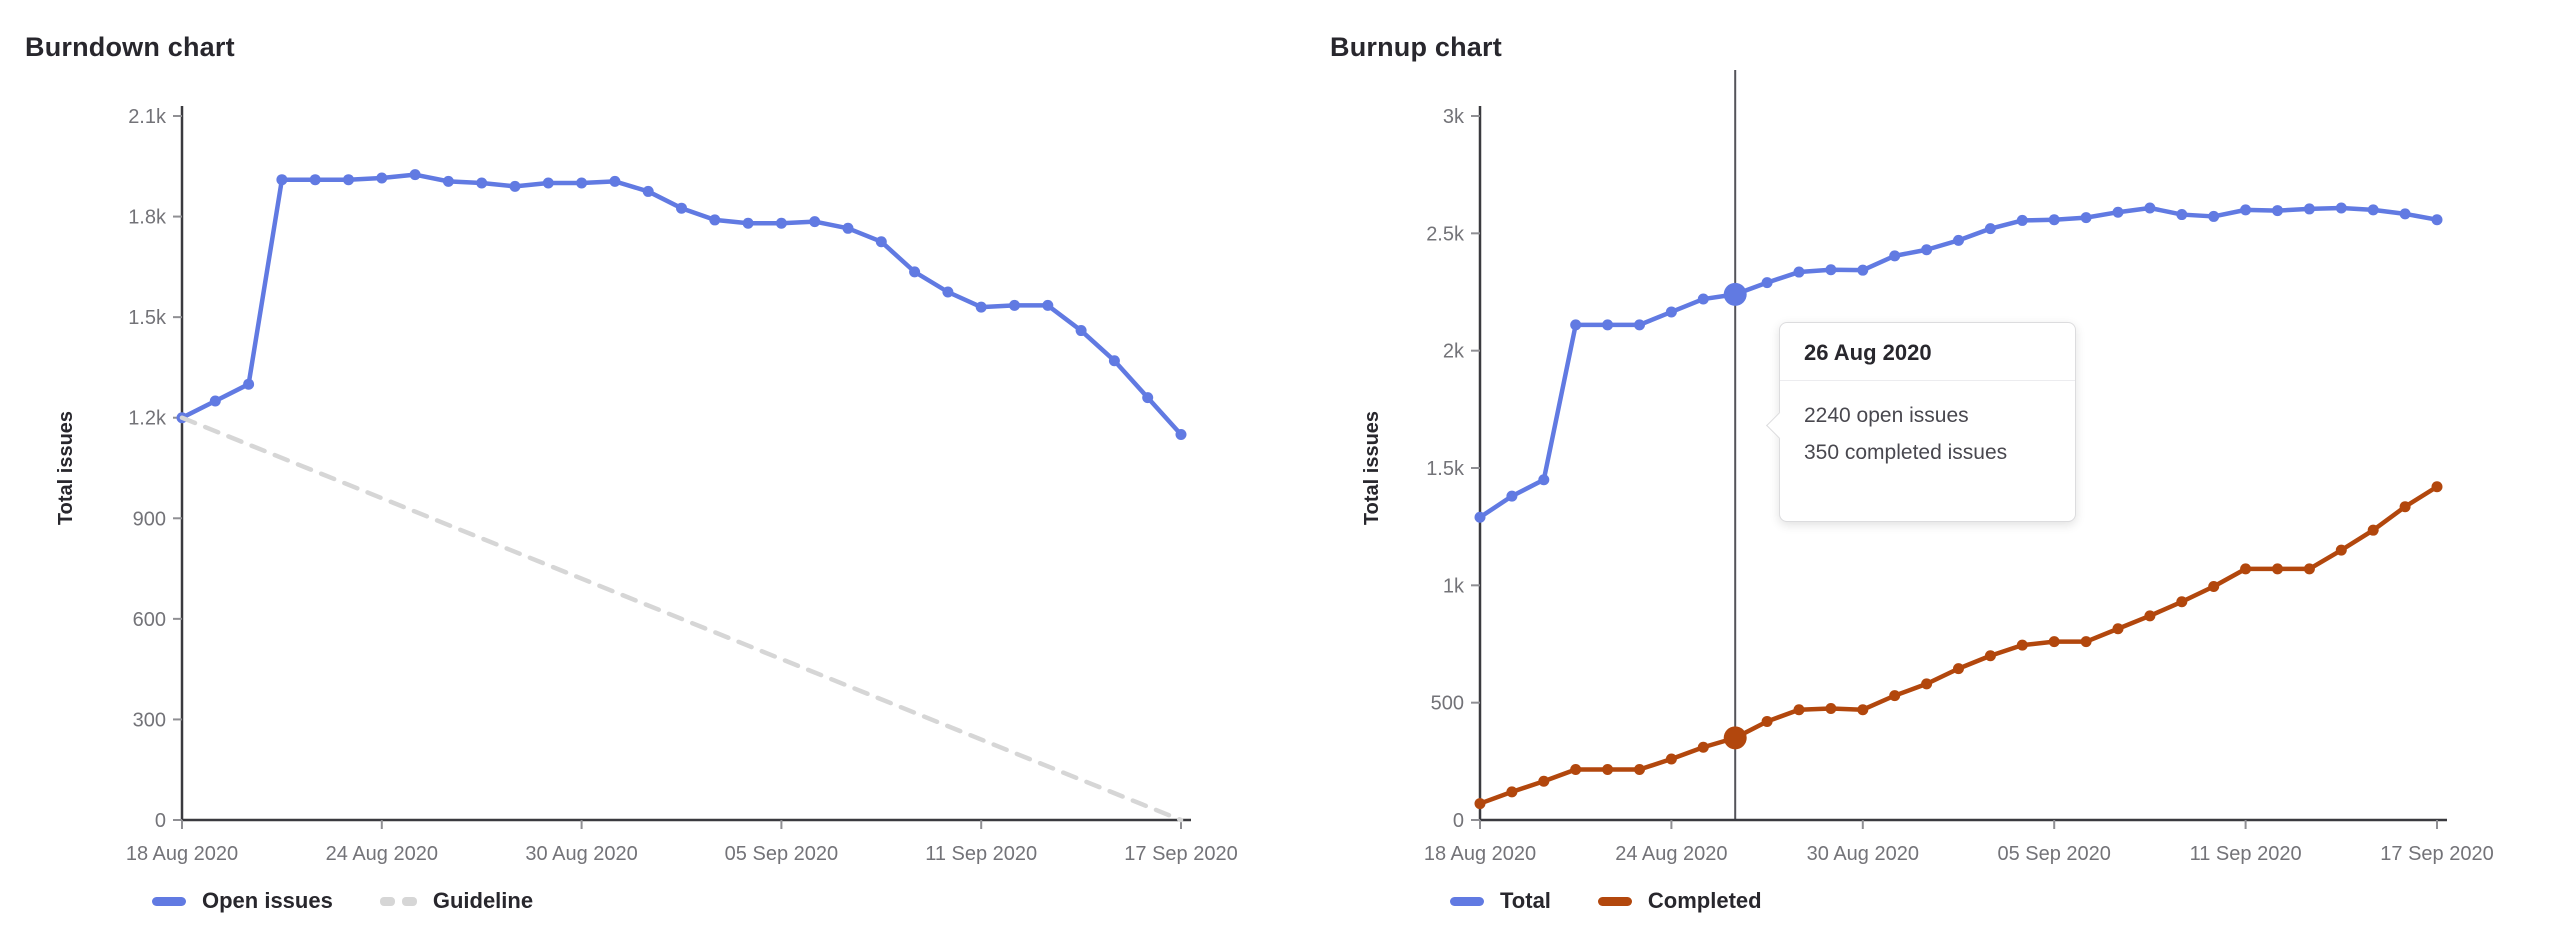  I want to click on legend-item-completed: Completed, so click(1679, 901).